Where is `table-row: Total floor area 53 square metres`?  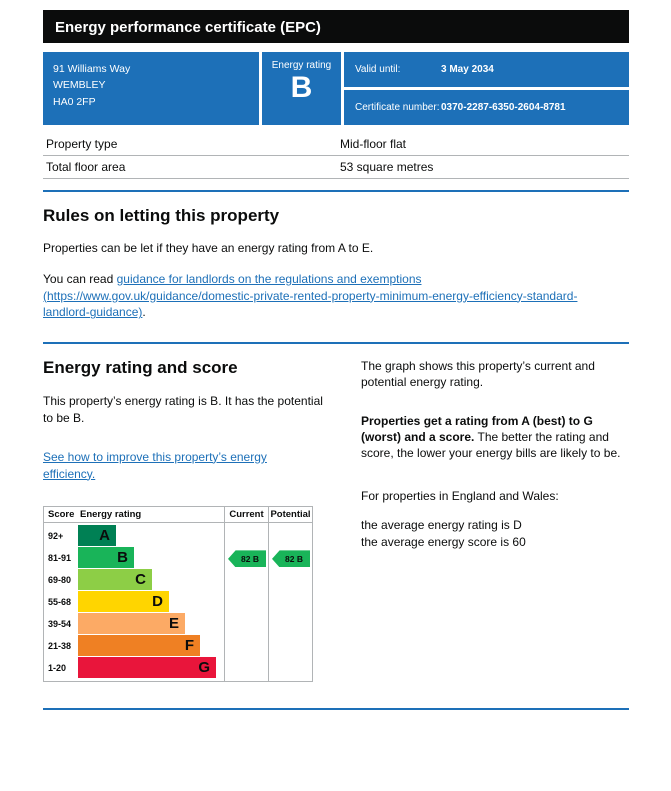
table-row: Total floor area 53 square metres is located at coordinates (336, 167).